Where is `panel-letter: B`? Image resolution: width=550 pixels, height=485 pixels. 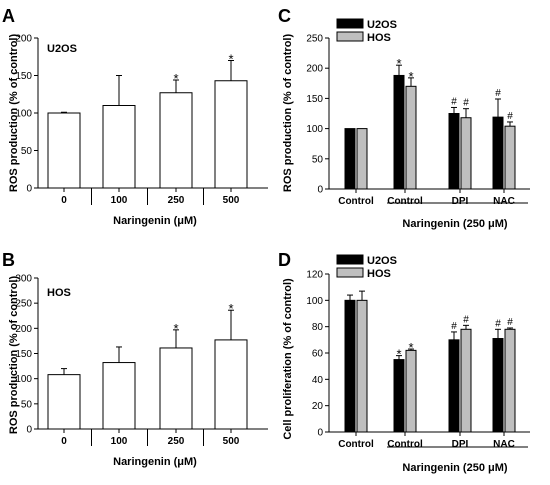
panel-letter: B is located at coordinates (8, 260).